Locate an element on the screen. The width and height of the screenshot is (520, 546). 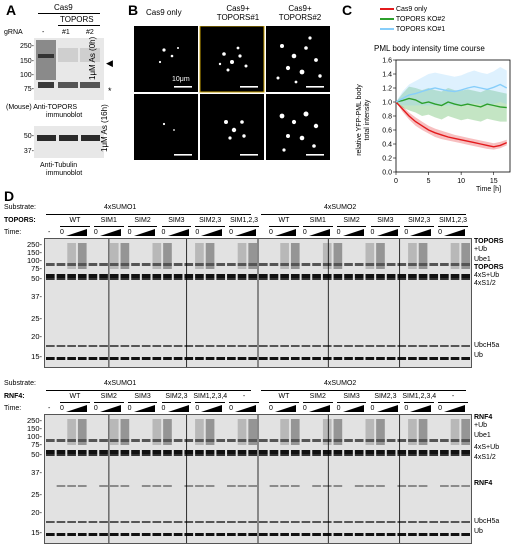
mw-7: 20- is located at coordinates (36, 512).